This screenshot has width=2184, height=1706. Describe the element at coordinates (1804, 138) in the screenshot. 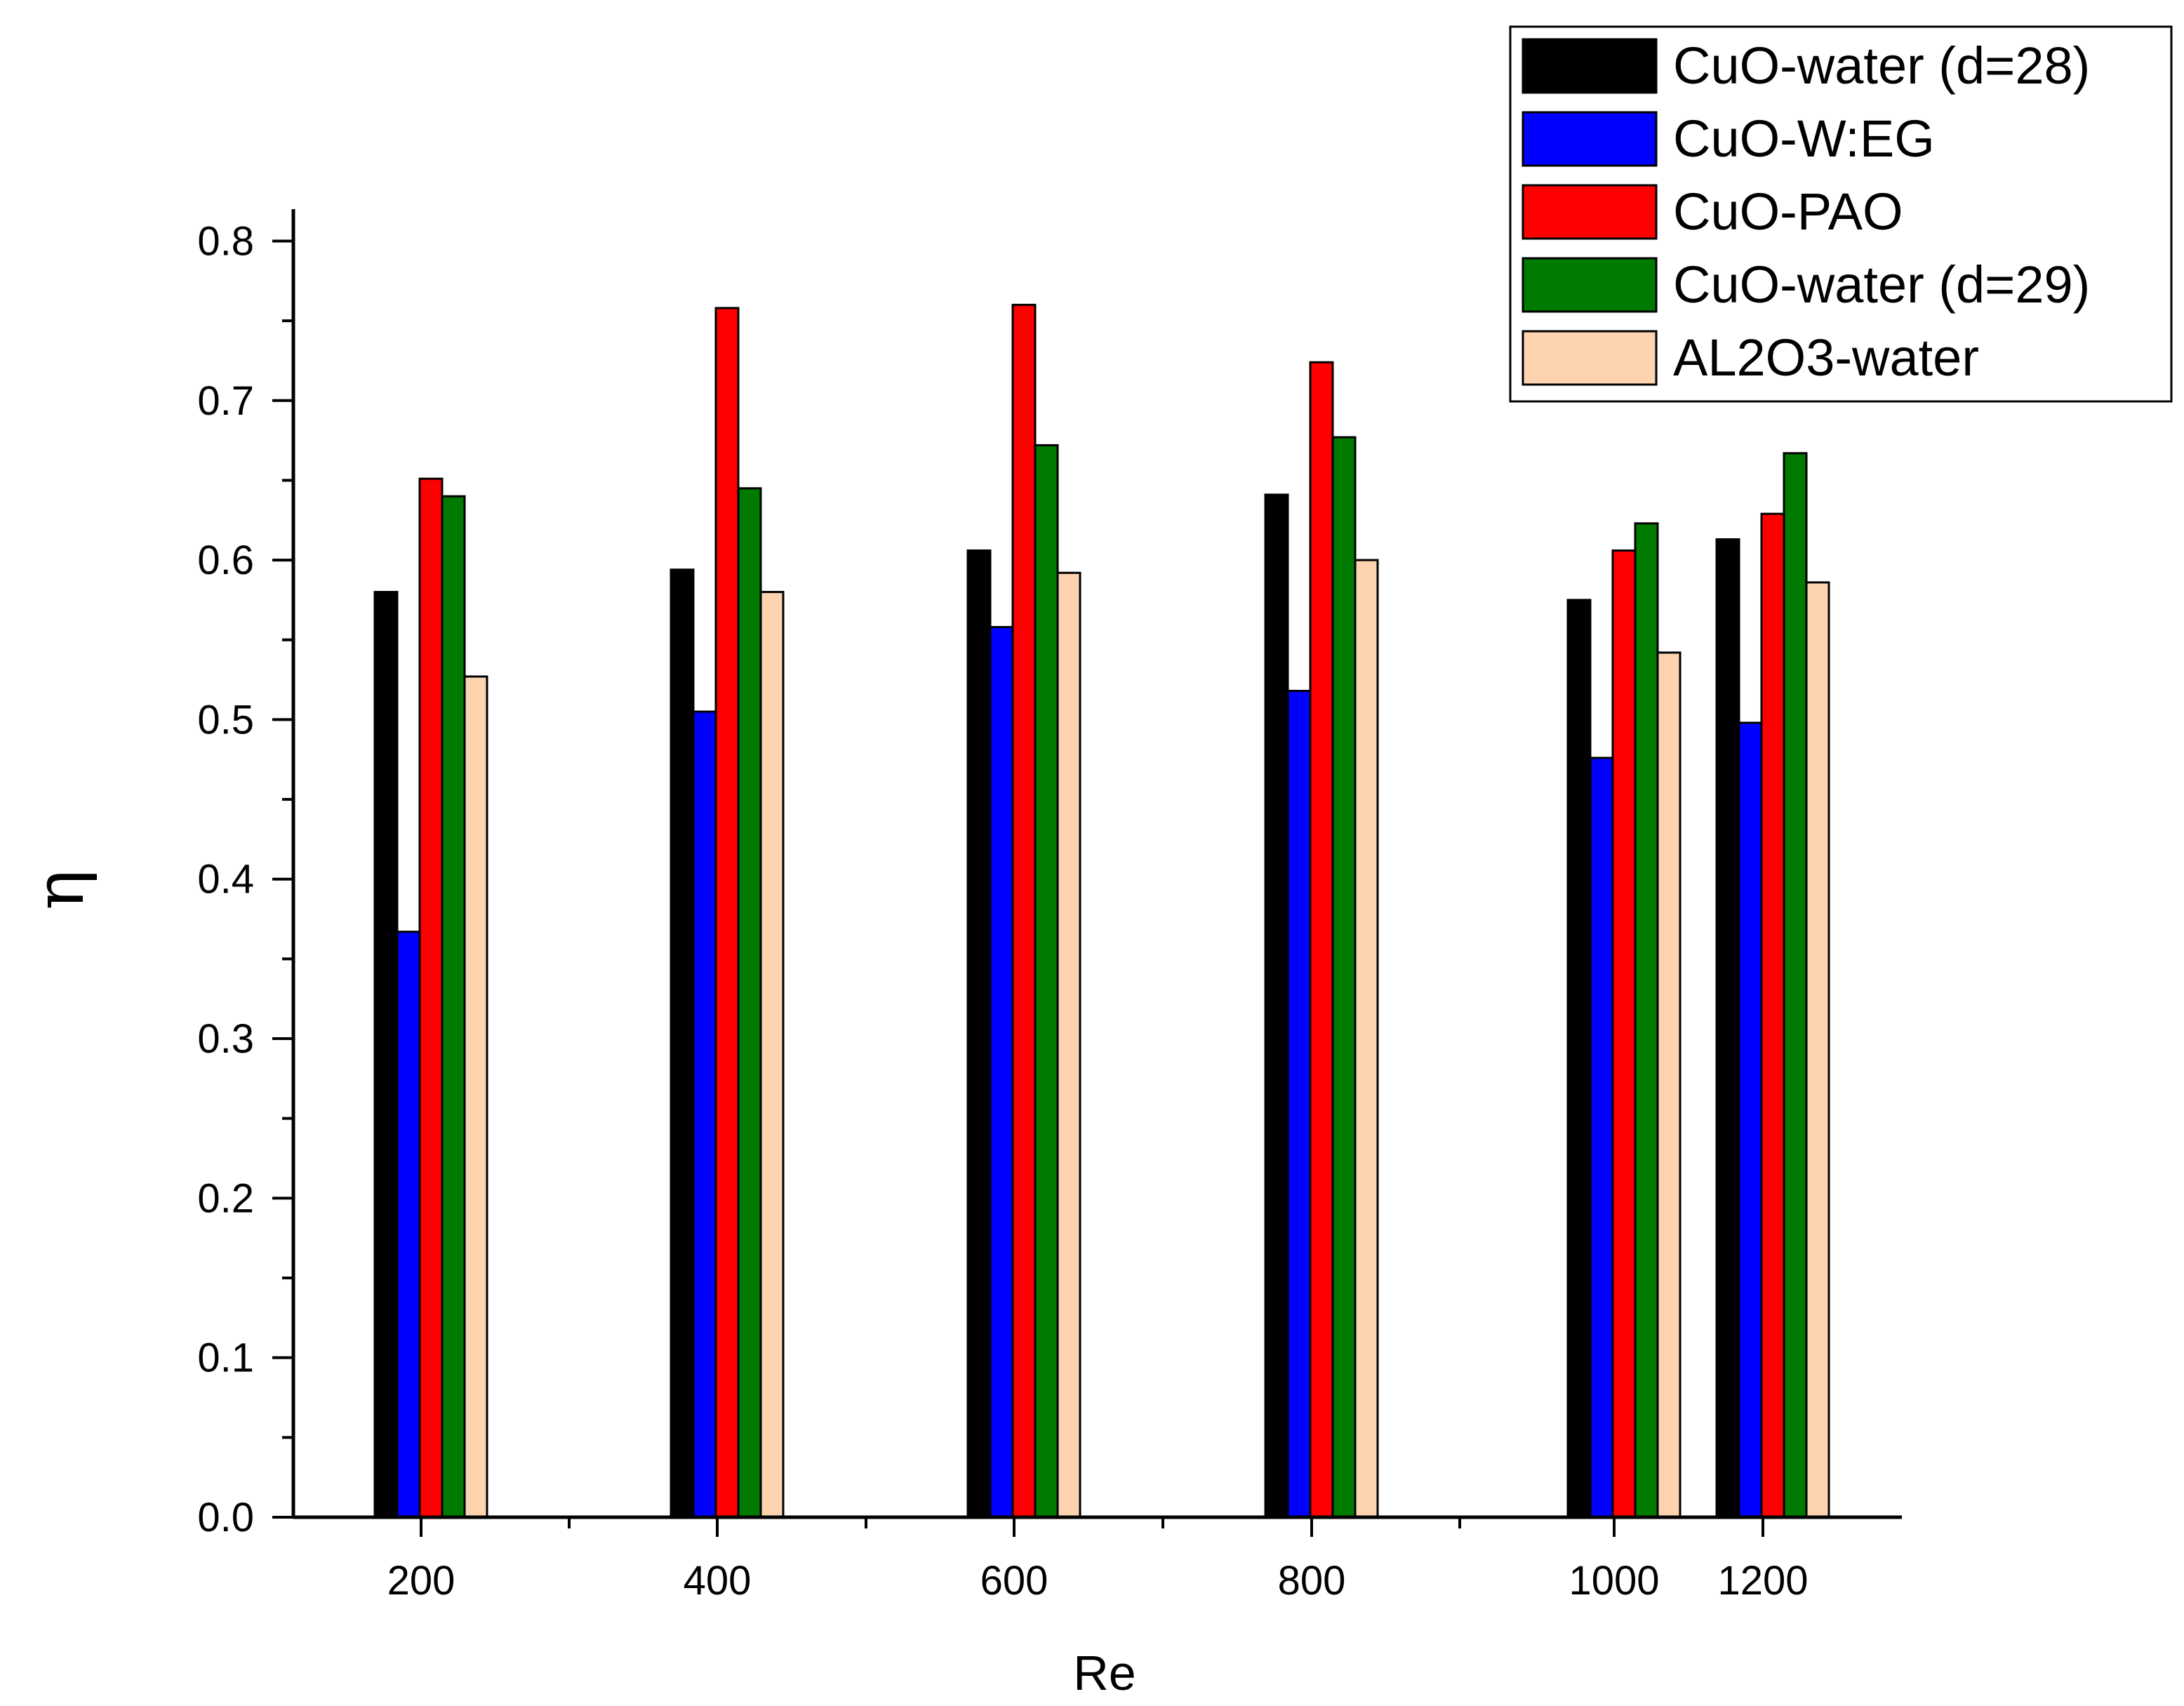

I see `legend-label: CuO-W:EG` at that location.